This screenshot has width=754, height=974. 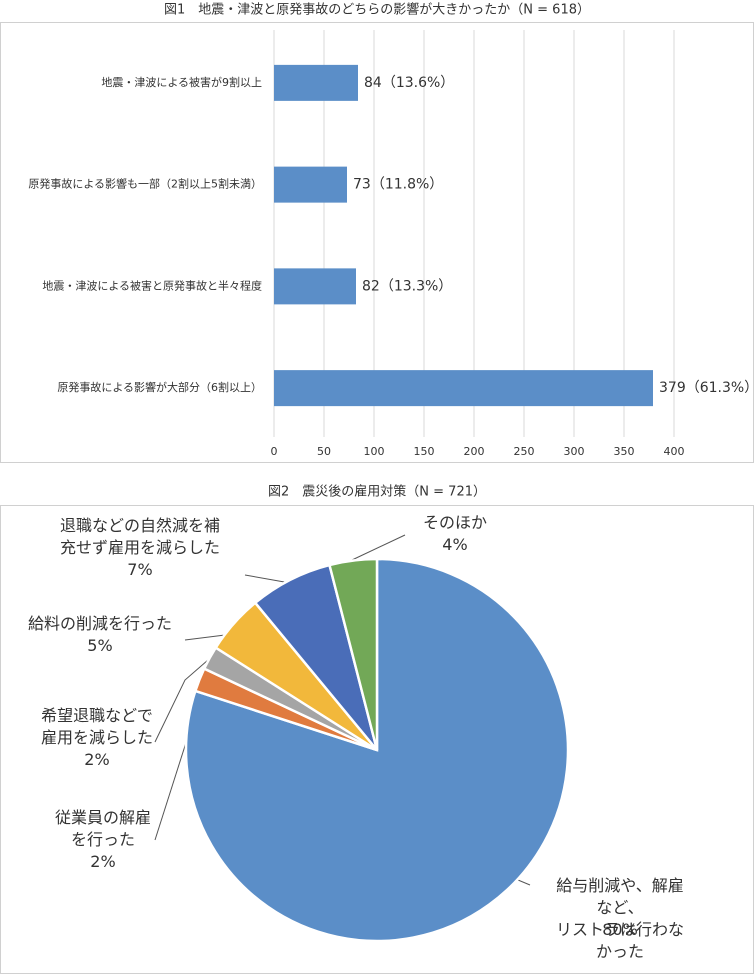 I want to click on x-tick-label: 400, so click(x=674, y=451).